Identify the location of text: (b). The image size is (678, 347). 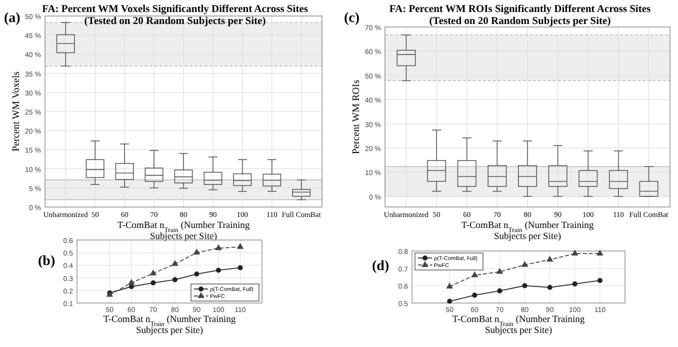
(47, 261).